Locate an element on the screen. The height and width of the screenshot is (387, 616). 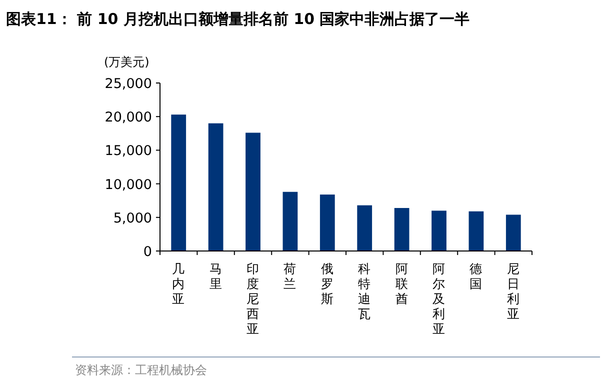
x-tick-label: 荷兰 is located at coordinates (290, 276).